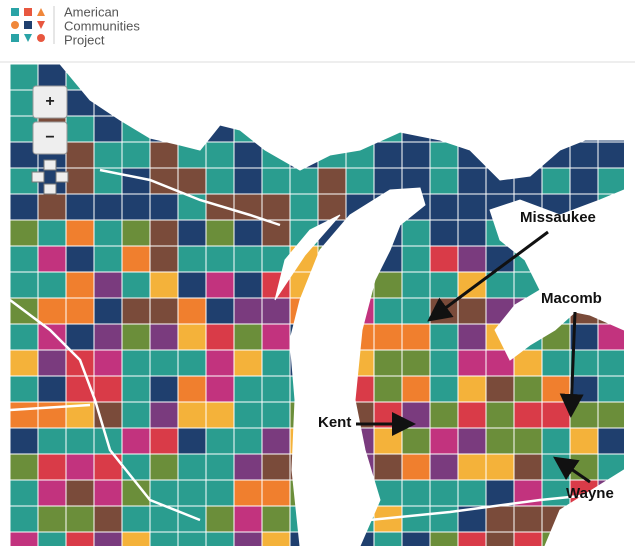  What do you see at coordinates (50, 189) in the screenshot?
I see `pan-down` at bounding box center [50, 189].